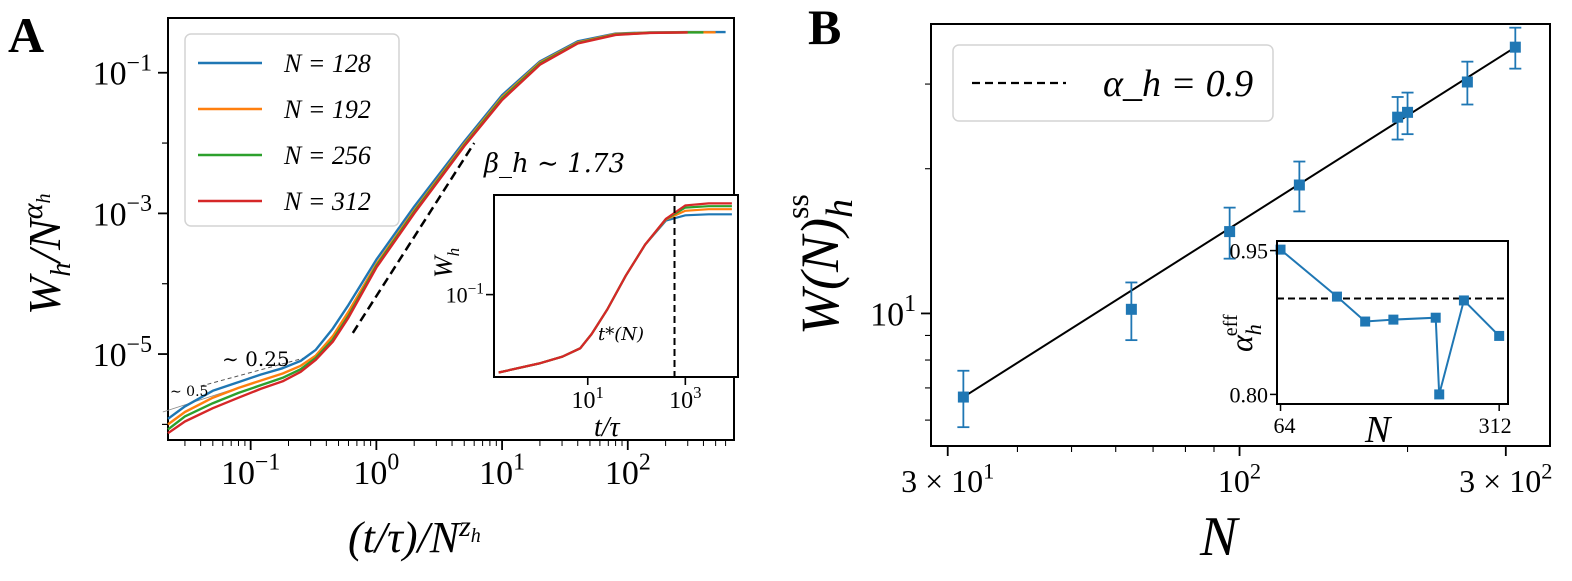 The height and width of the screenshot is (581, 1572). Describe the element at coordinates (189, 392) in the screenshot. I see `guide-label-05: ∼ 0.5` at that location.